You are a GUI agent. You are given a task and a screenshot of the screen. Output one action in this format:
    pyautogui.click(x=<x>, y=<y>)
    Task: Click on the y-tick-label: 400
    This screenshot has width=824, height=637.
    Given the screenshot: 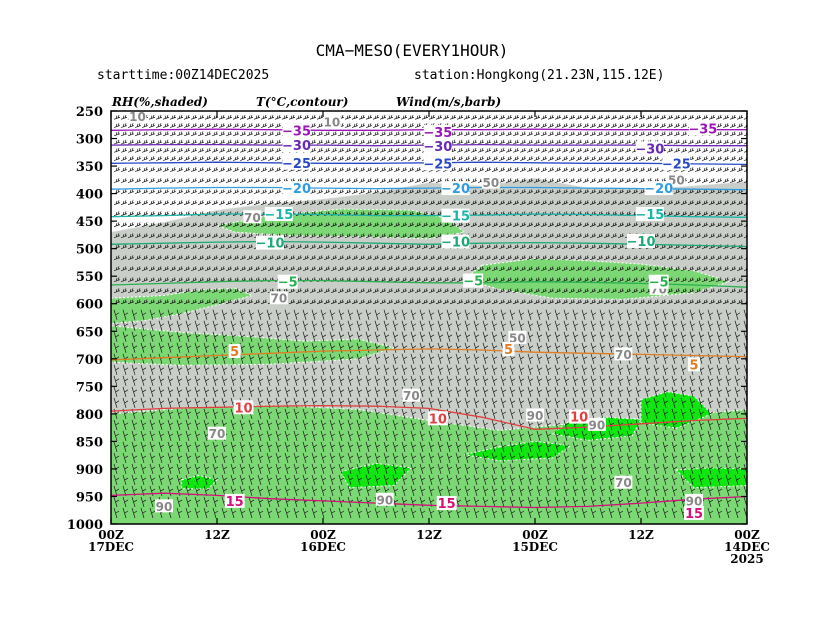 What is the action you would take?
    pyautogui.click(x=89, y=195)
    